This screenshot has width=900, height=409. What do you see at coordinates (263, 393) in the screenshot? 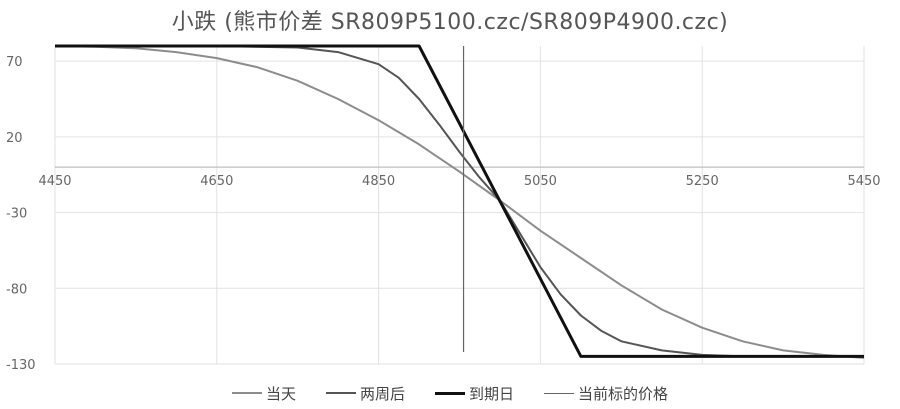
I see `legend-item-1: 当天` at bounding box center [263, 393].